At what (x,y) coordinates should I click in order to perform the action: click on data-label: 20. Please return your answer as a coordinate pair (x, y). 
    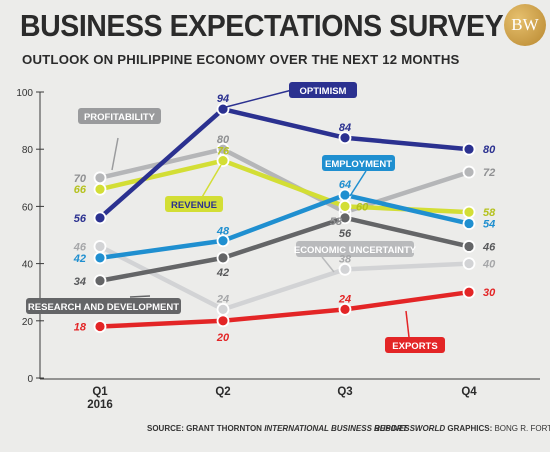
    Looking at the image, I should click on (223, 338).